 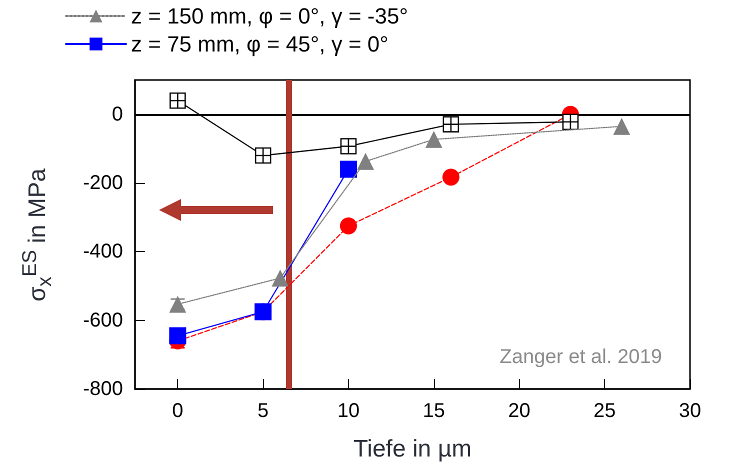 I want to click on y-tick-label: -400, so click(x=102, y=251).